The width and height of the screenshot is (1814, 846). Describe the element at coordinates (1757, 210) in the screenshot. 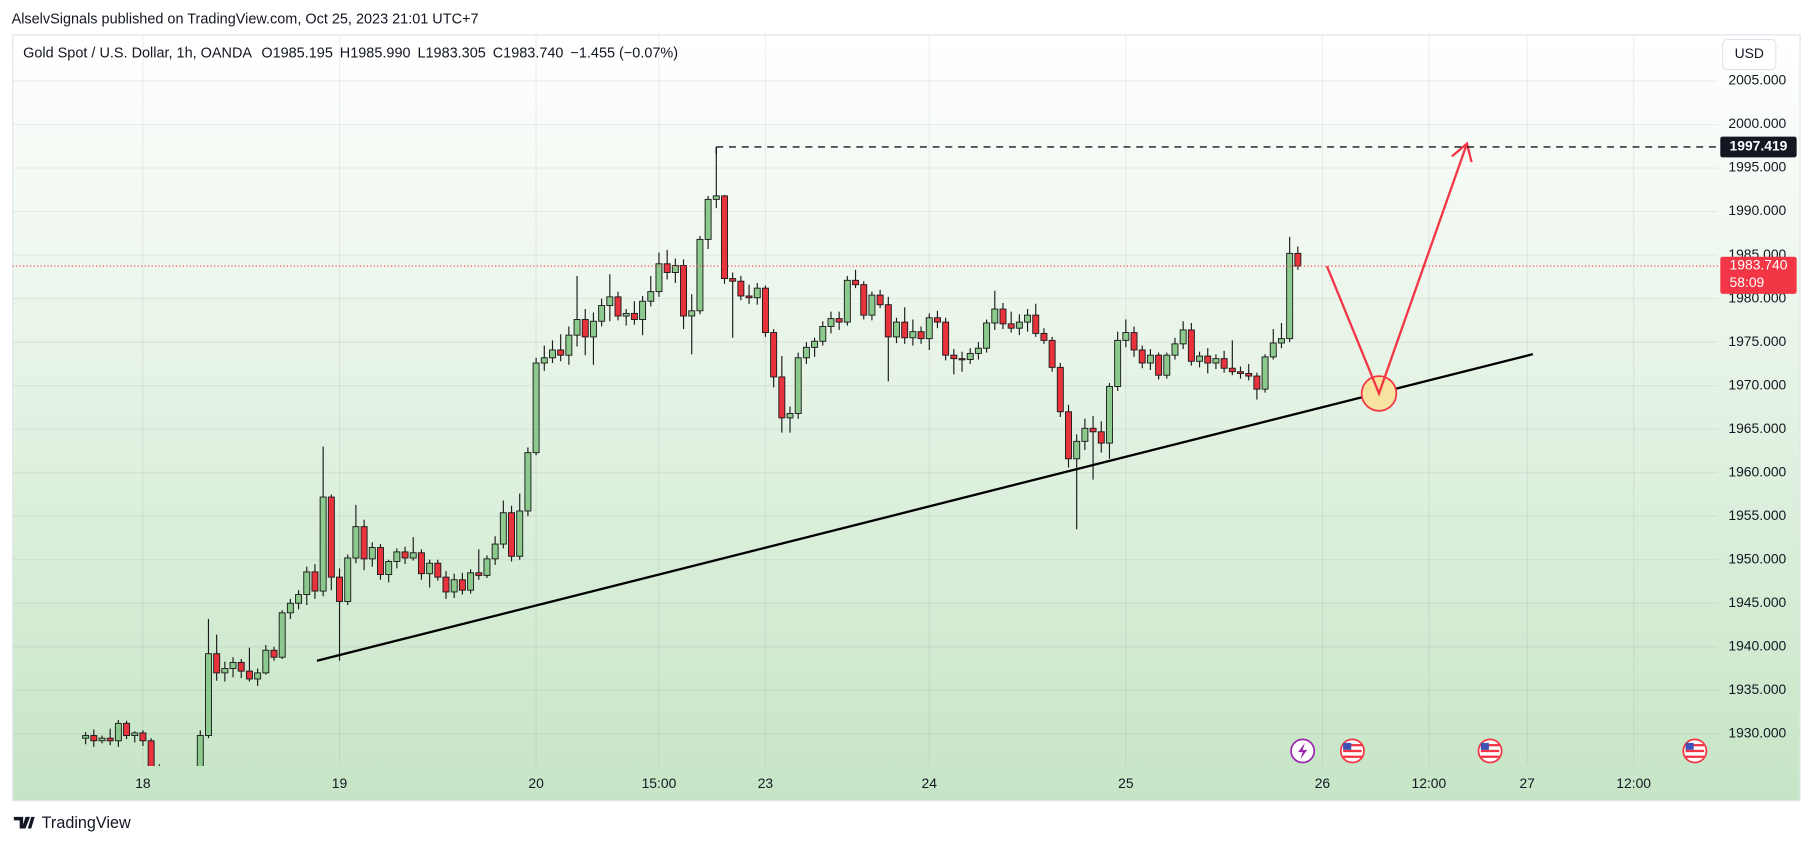

I see `y-tick-label: 1990.000` at that location.